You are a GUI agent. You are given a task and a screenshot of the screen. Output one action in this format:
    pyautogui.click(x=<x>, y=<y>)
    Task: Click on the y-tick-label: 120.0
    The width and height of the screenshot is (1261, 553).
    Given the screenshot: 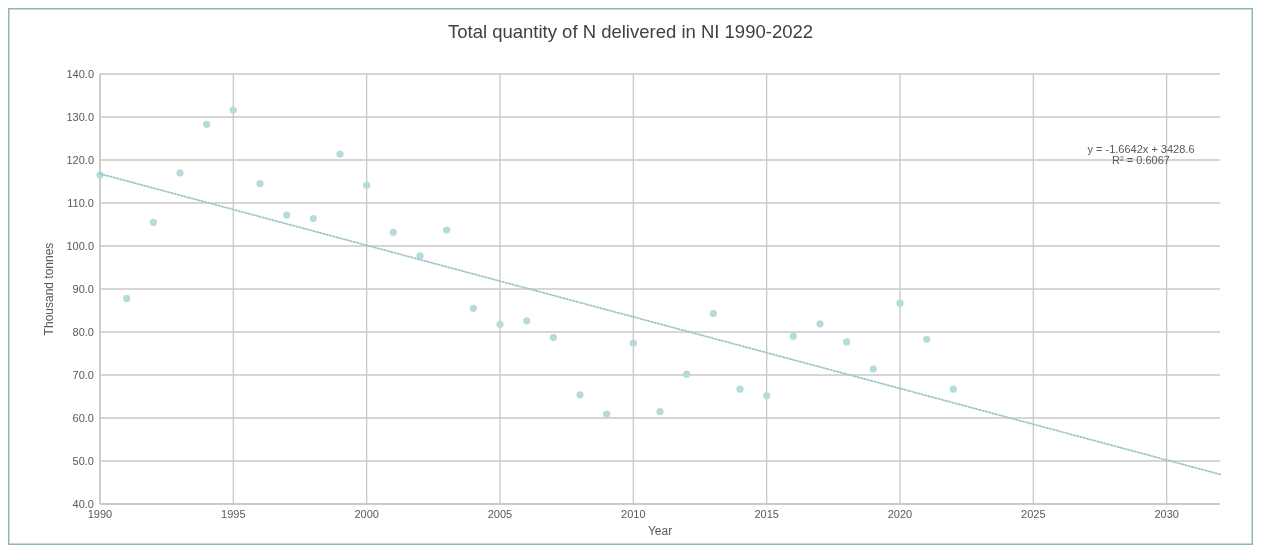 What is the action you would take?
    pyautogui.click(x=80, y=160)
    